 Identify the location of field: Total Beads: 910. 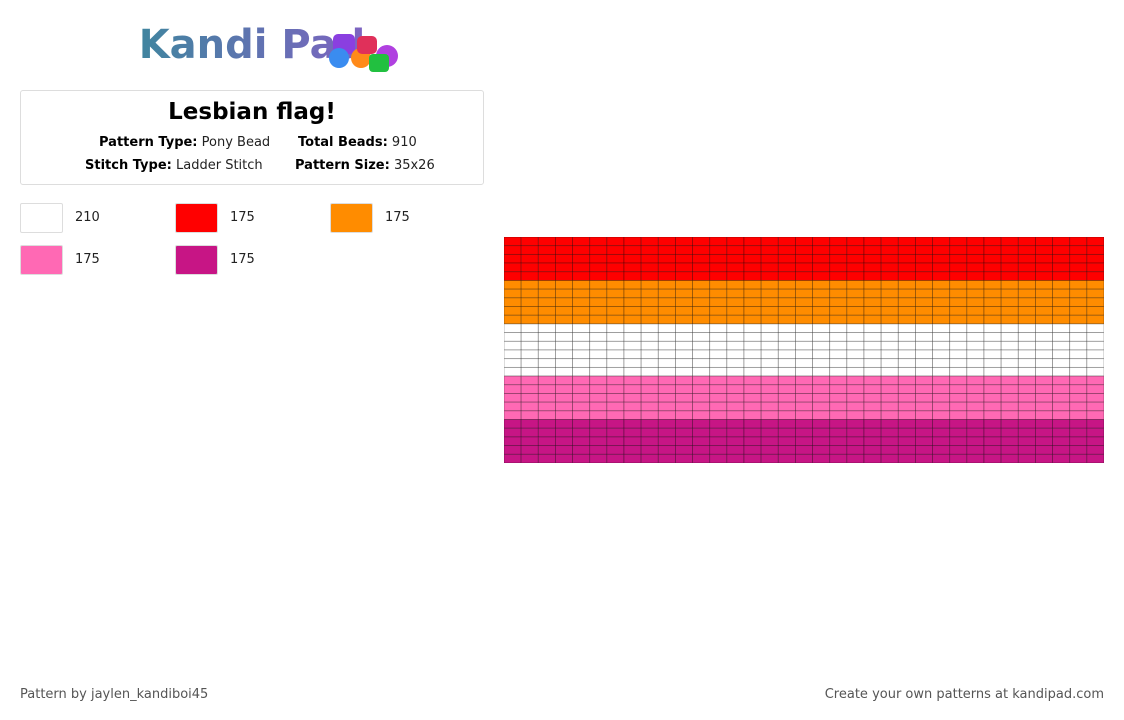
(357, 142).